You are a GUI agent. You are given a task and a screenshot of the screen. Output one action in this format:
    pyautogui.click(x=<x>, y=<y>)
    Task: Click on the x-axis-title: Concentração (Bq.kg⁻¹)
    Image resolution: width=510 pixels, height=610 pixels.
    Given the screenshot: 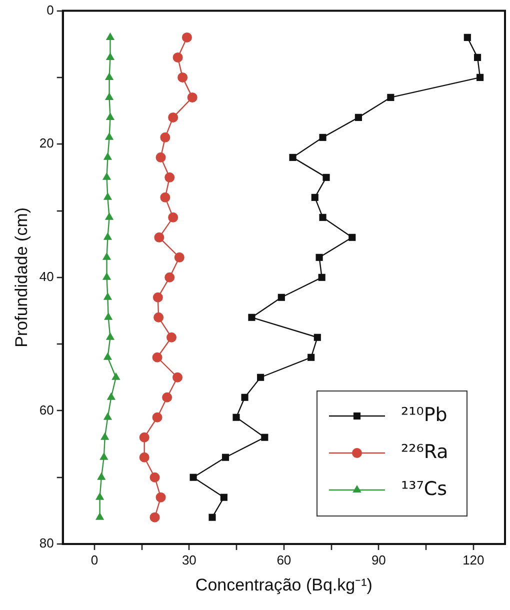 What is the action you would take?
    pyautogui.click(x=283, y=584)
    